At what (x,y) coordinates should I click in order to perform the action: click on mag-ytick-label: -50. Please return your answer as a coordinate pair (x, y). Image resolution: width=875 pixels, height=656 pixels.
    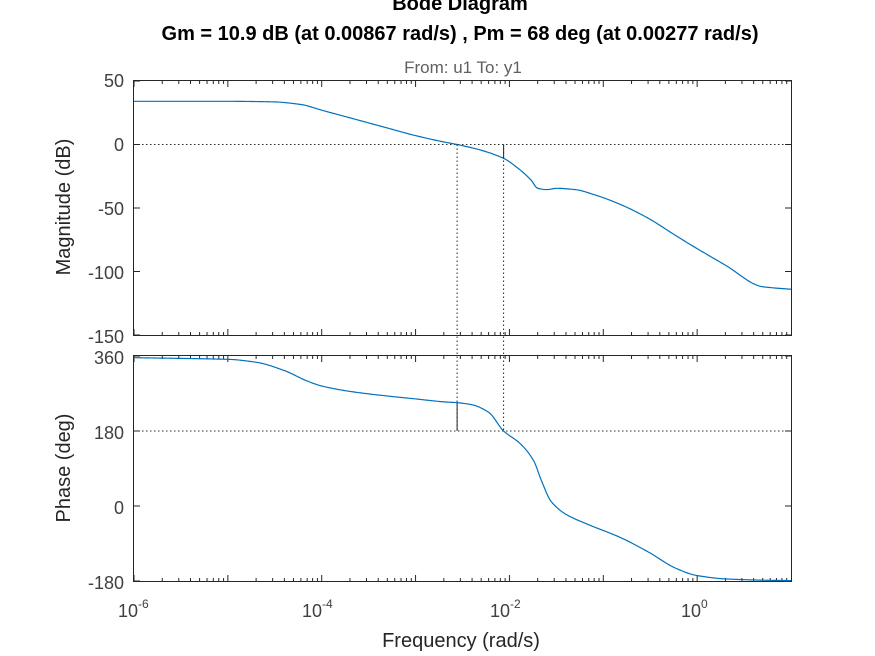
    Looking at the image, I should click on (111, 209).